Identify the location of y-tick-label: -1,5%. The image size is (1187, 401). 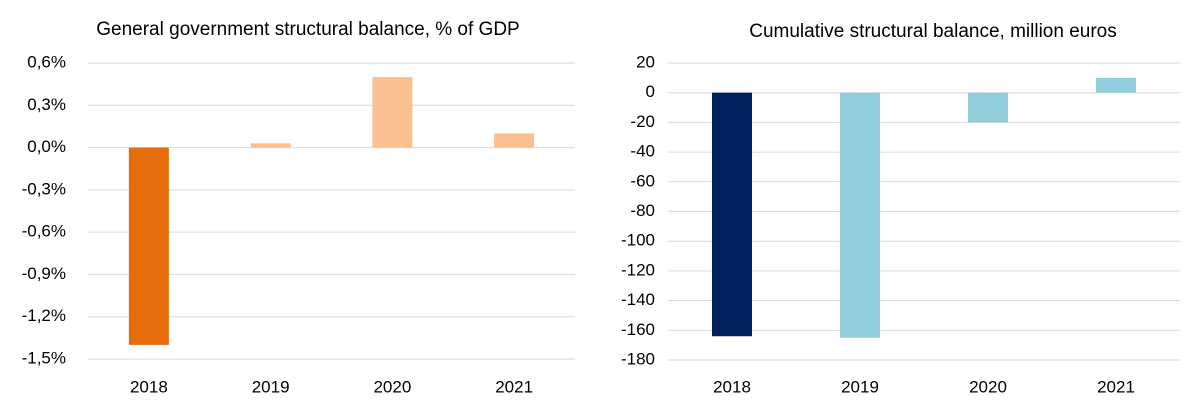
(44, 357).